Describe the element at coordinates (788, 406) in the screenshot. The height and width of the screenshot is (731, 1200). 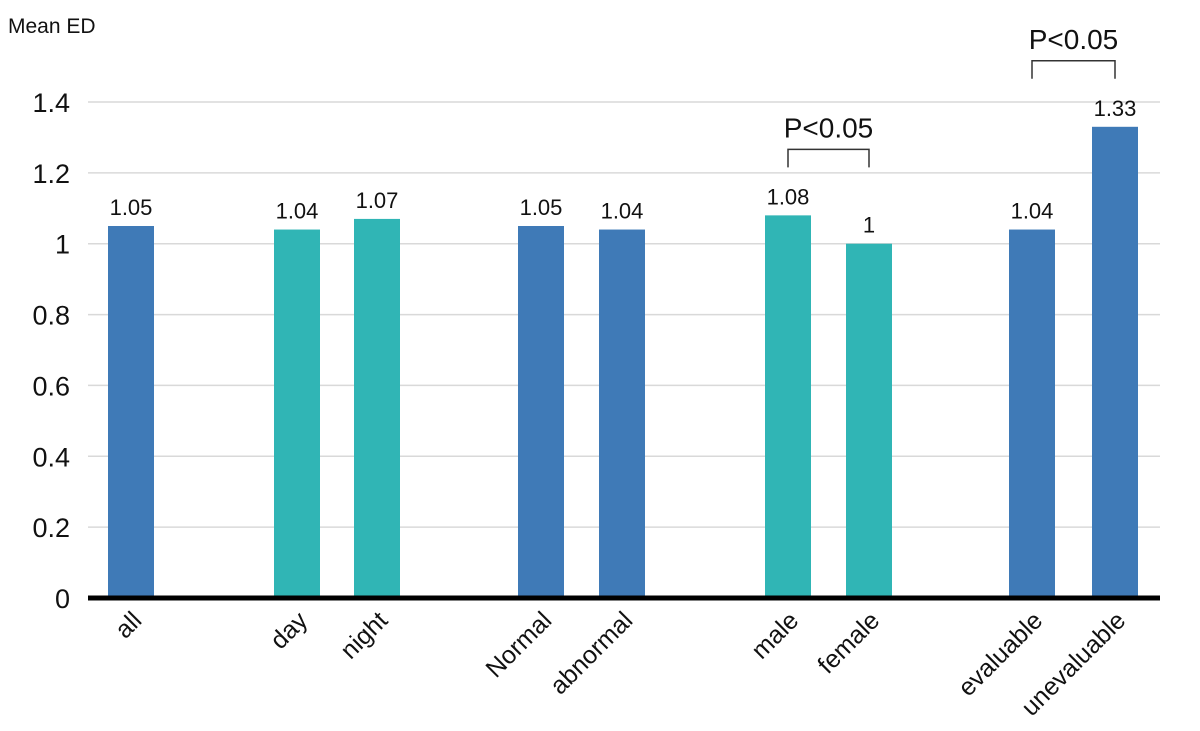
I see `bar-male` at that location.